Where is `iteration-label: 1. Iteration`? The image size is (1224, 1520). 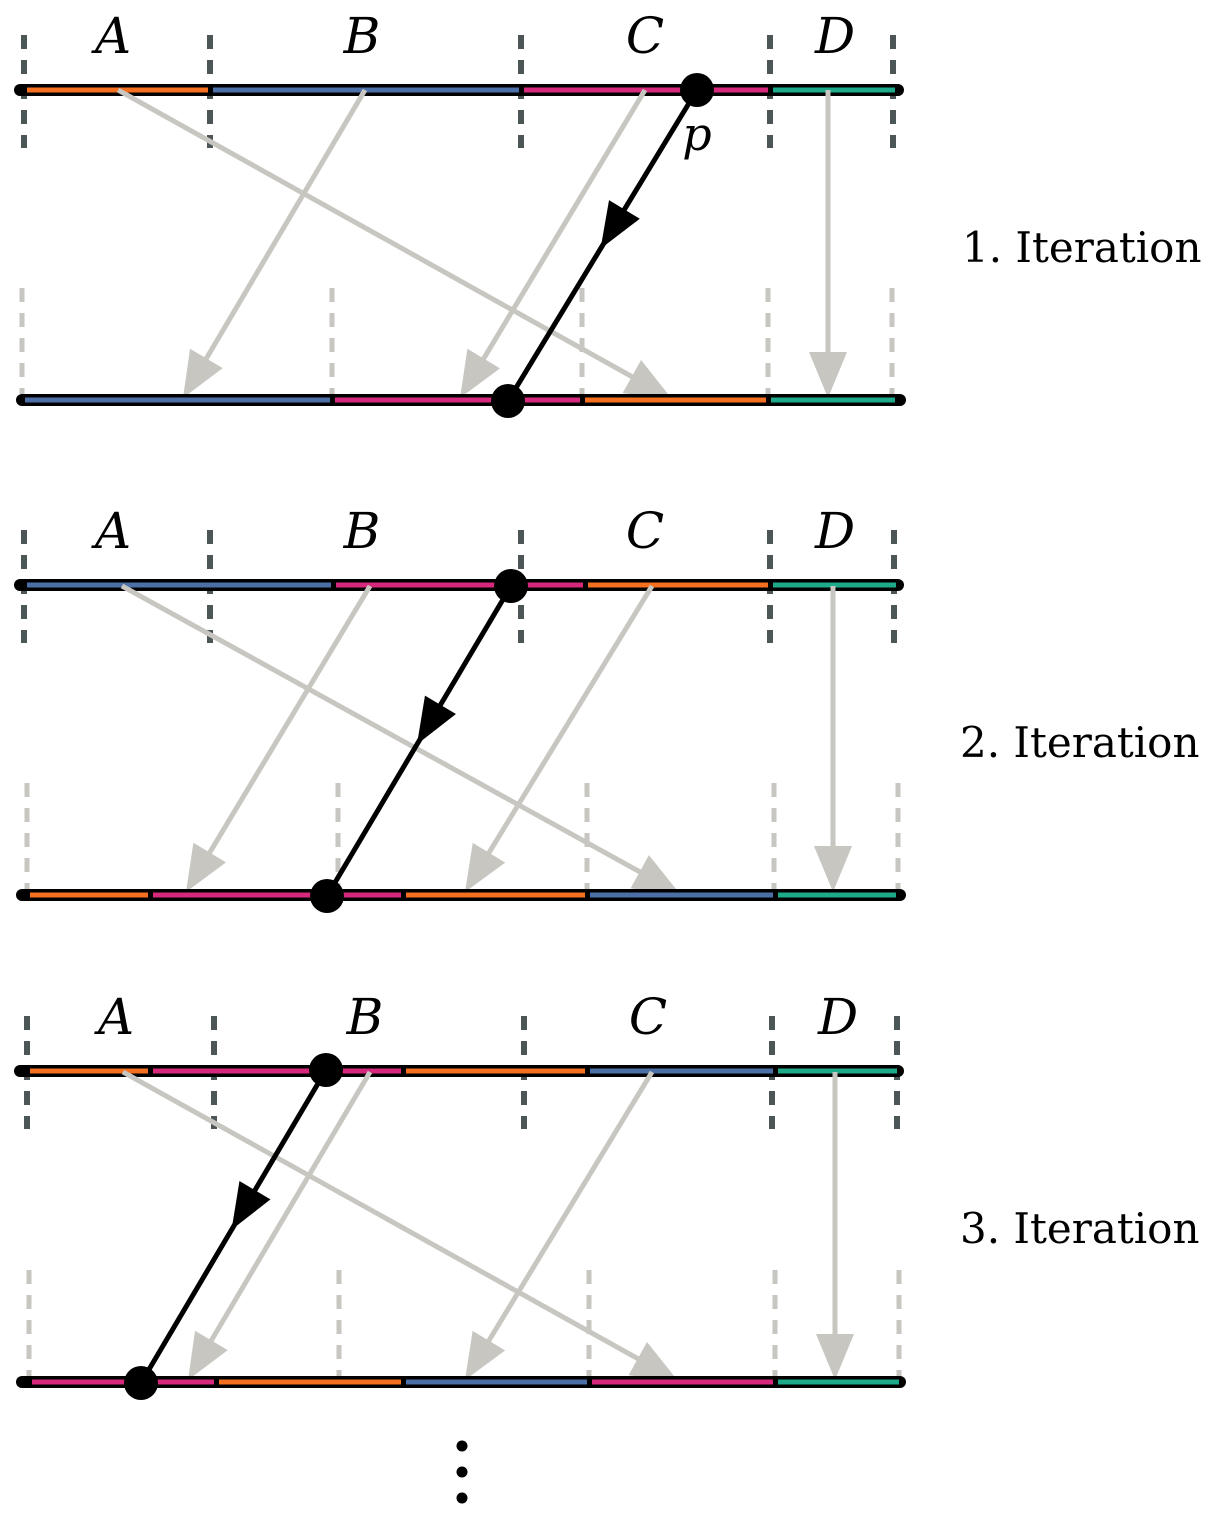 iteration-label: 1. Iteration is located at coordinates (1082, 247).